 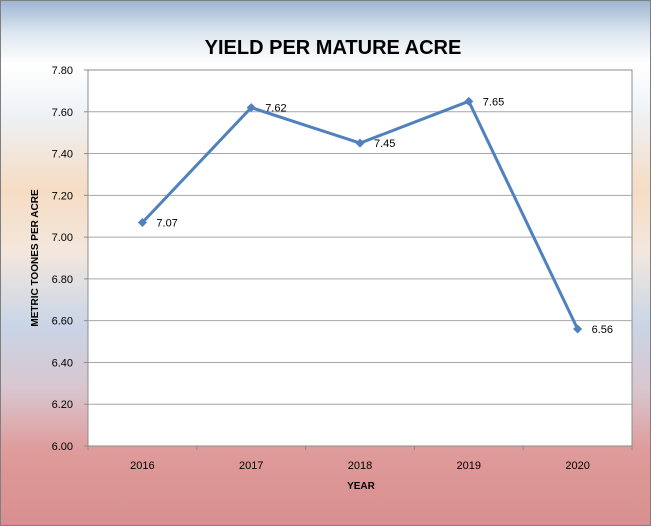 I want to click on y-tick-label: 7.60, so click(x=62, y=113).